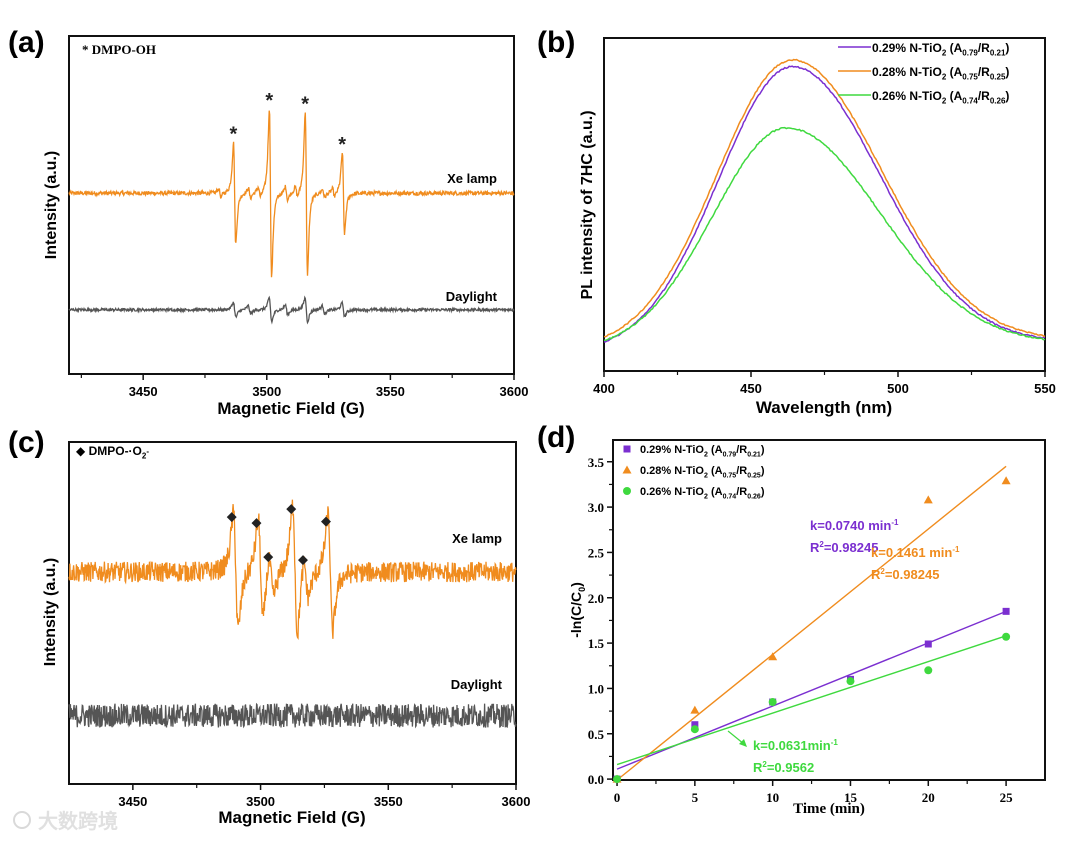  What do you see at coordinates (758, 767) in the screenshot?
I see `text-part: R` at bounding box center [758, 767].